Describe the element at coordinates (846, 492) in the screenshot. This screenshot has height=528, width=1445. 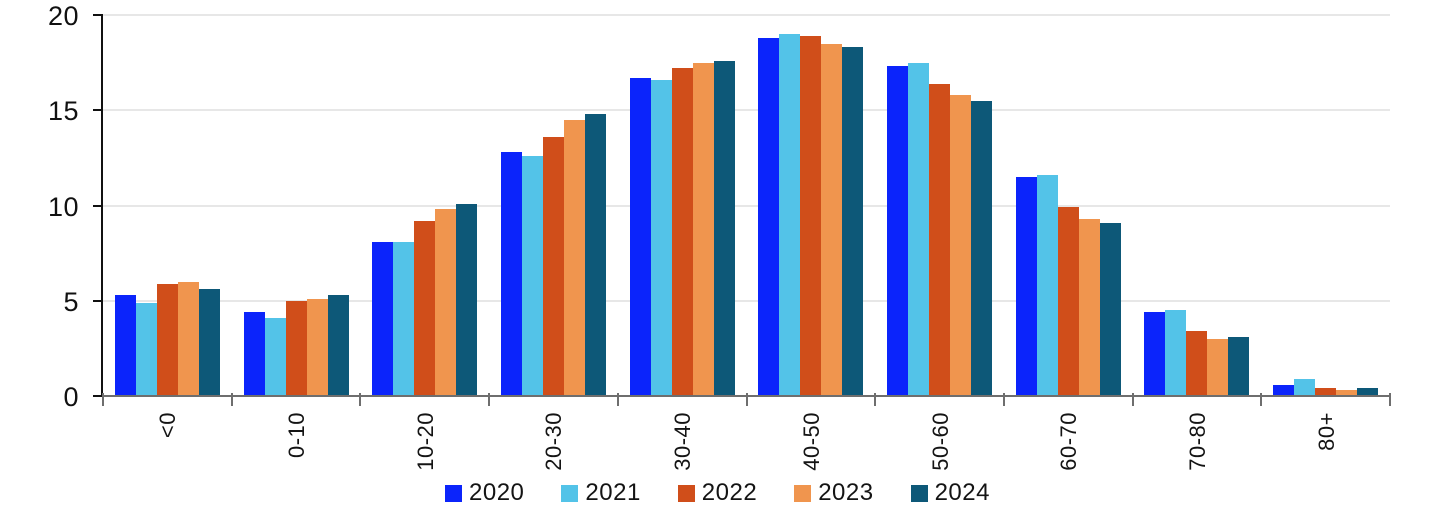
I see `legend-label-2023: 2023` at that location.